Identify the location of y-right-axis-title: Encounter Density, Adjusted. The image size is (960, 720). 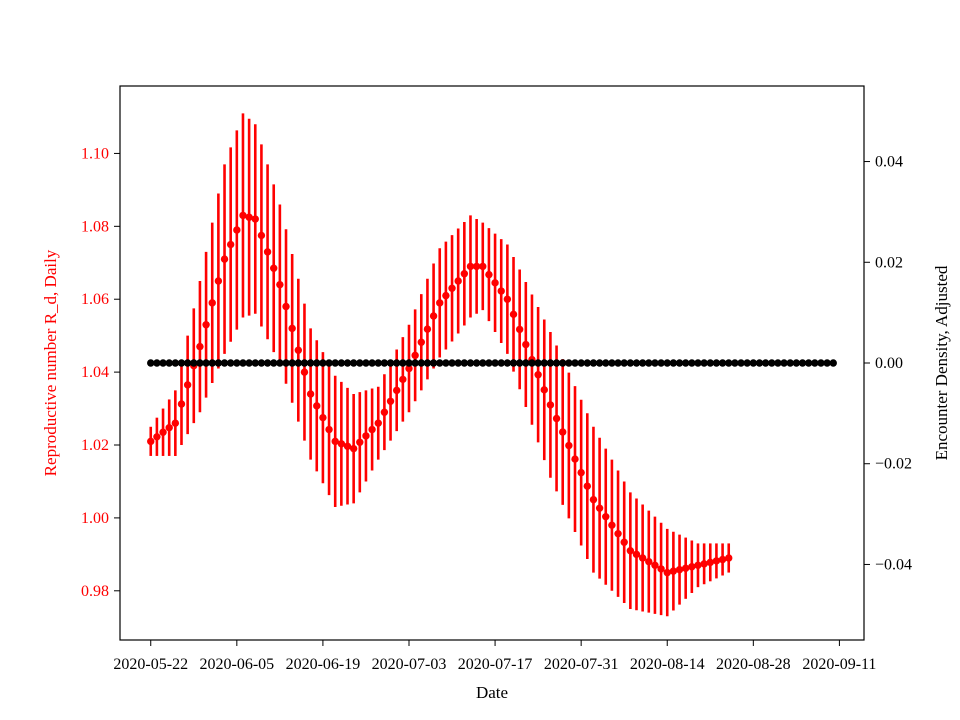
(941, 362).